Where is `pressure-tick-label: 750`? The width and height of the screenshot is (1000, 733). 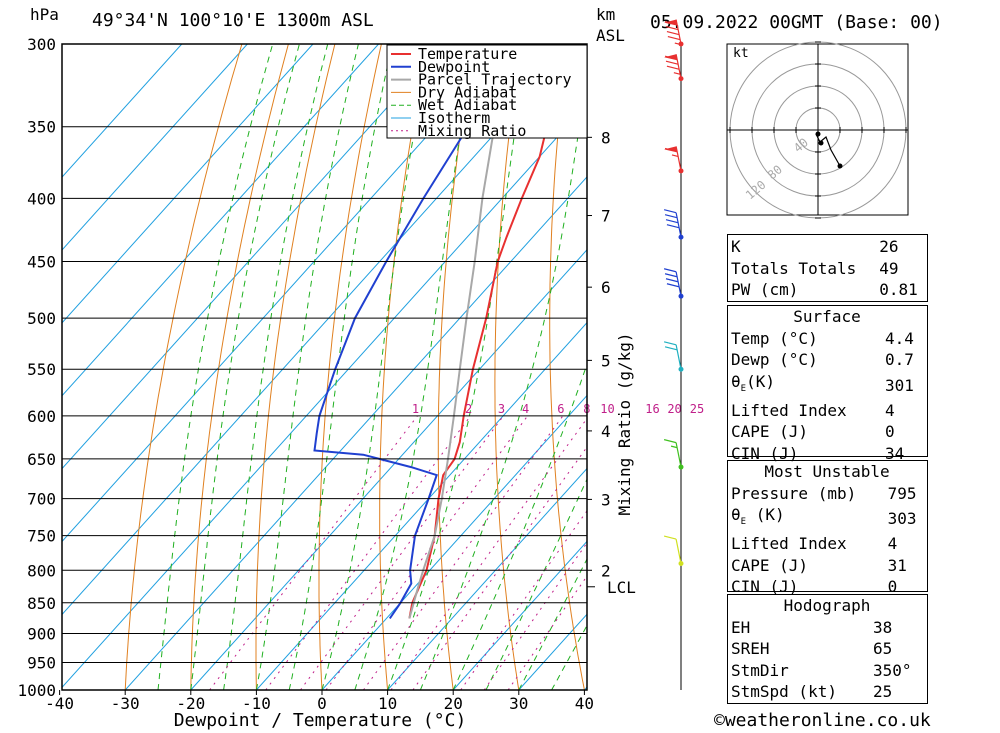
pressure-tick-label: 750 is located at coordinates (41, 536).